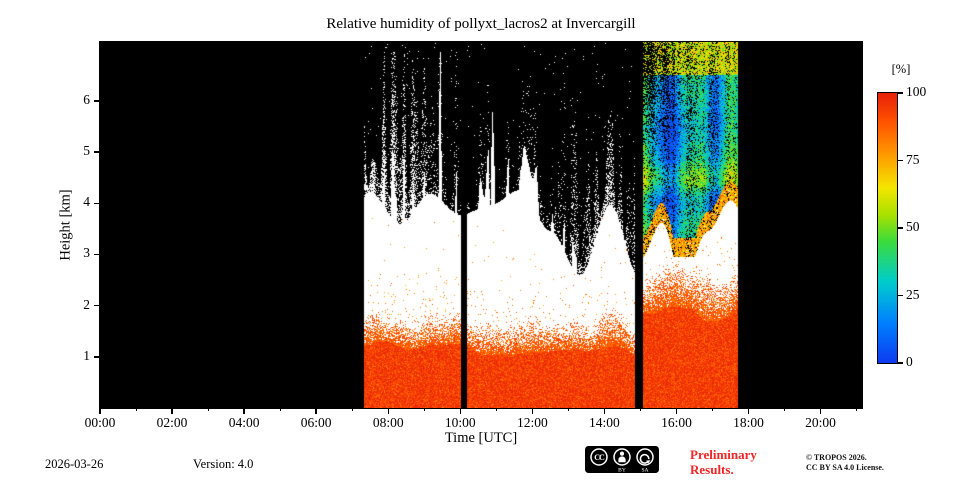  I want to click on cc-icon, so click(599, 457).